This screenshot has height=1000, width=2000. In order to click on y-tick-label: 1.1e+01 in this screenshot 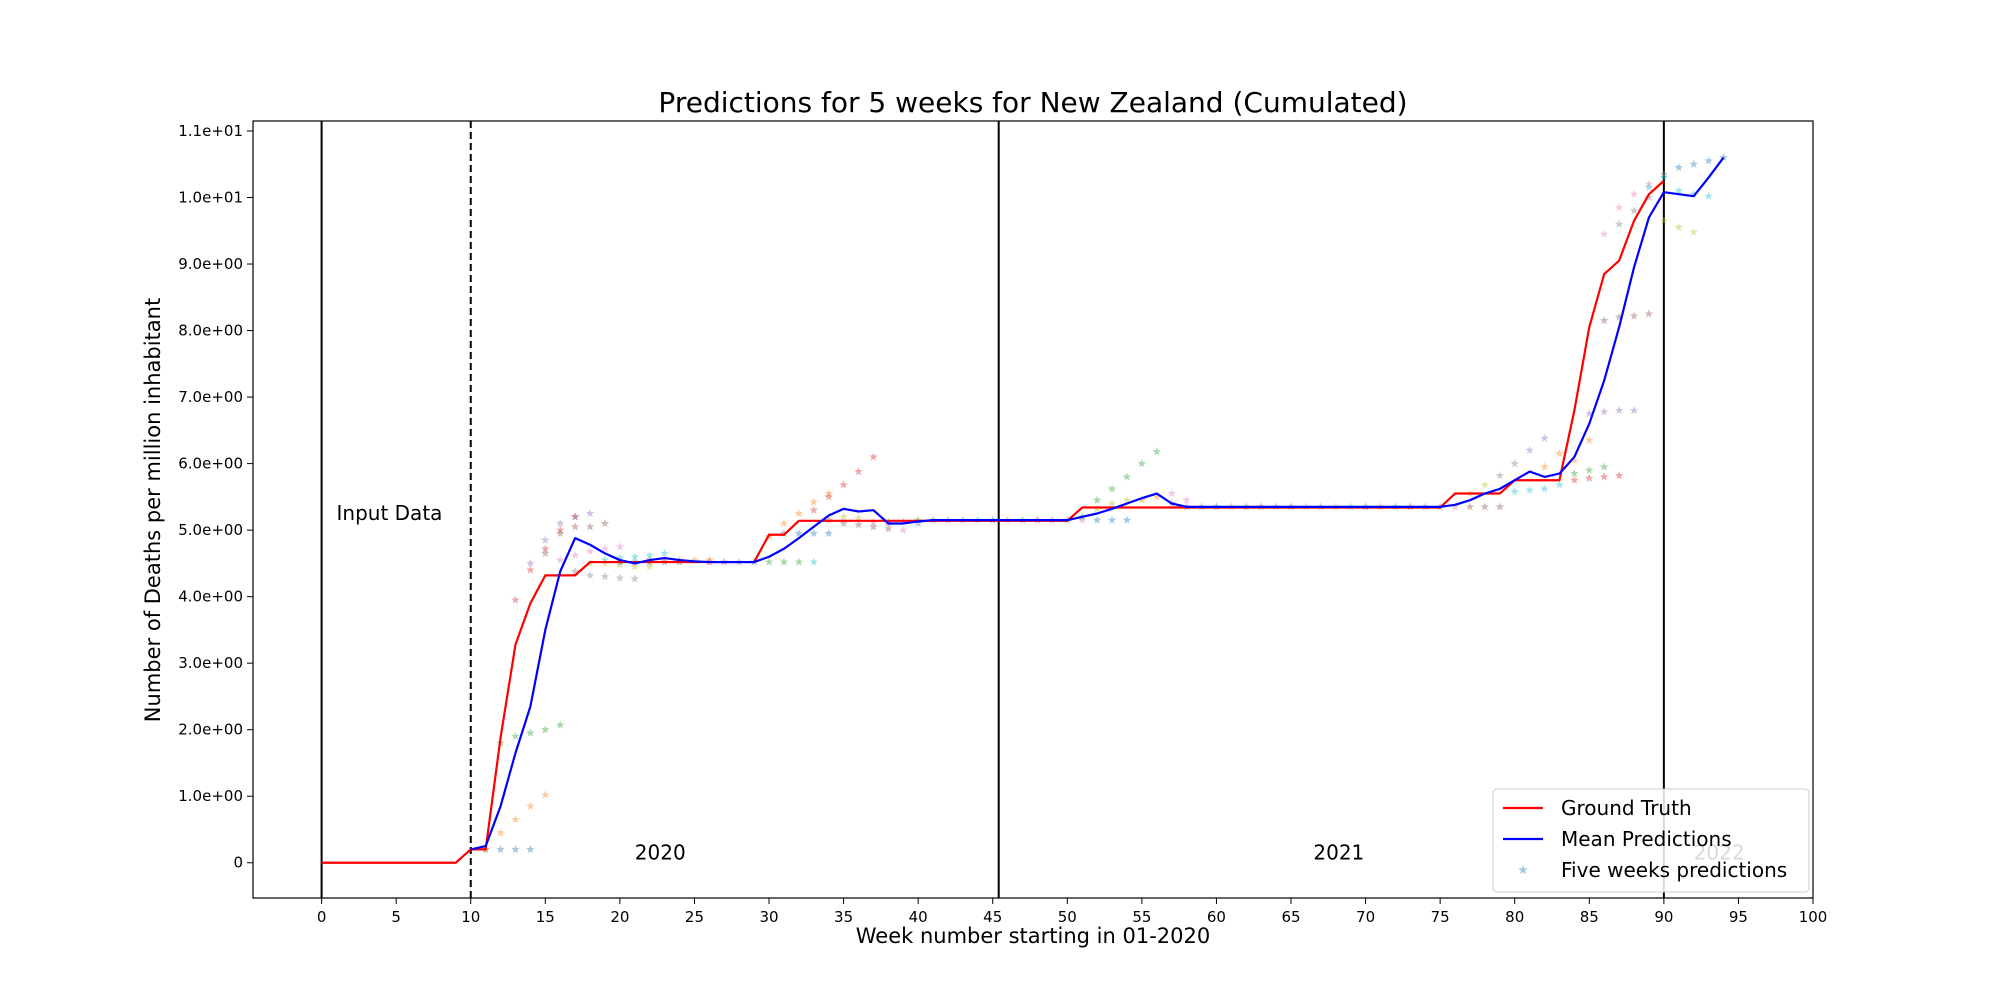, I will do `click(210, 131)`.